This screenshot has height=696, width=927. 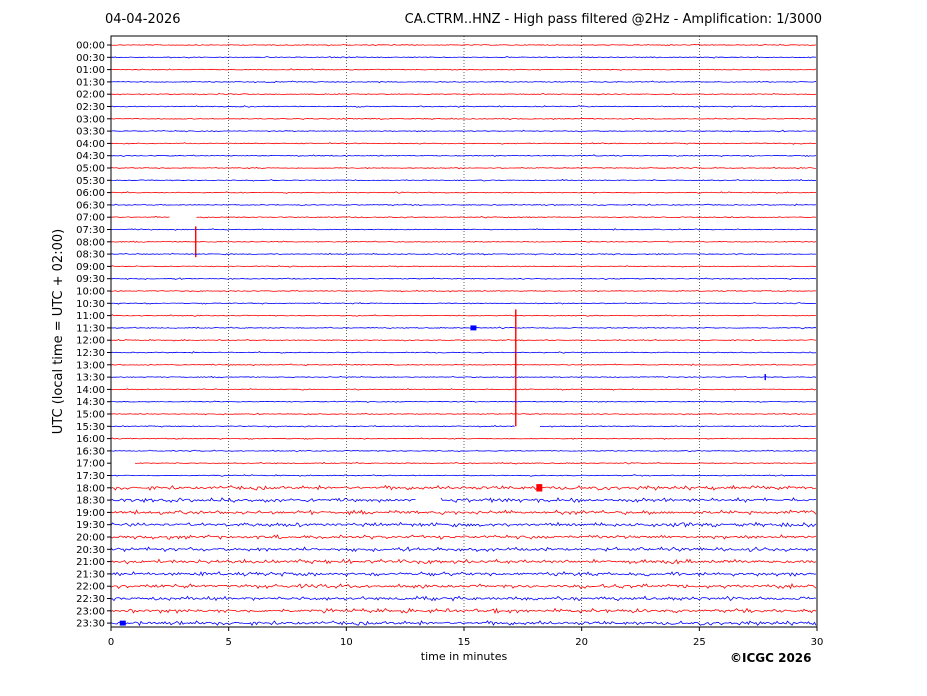 What do you see at coordinates (90, 439) in the screenshot?
I see `y-tick-label: 16:00` at bounding box center [90, 439].